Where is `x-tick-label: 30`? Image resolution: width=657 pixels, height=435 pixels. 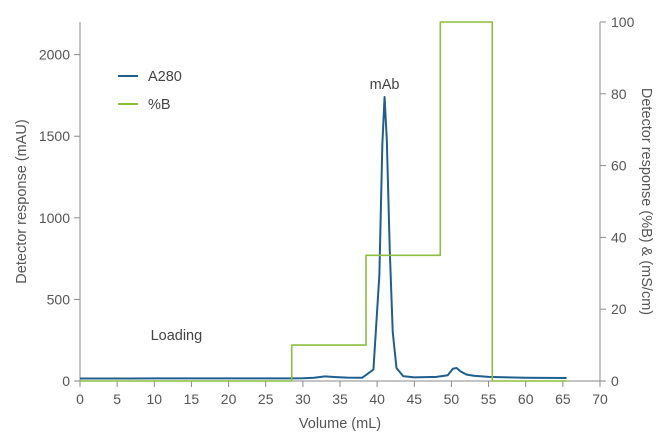
x-tick-label: 30 is located at coordinates (303, 399).